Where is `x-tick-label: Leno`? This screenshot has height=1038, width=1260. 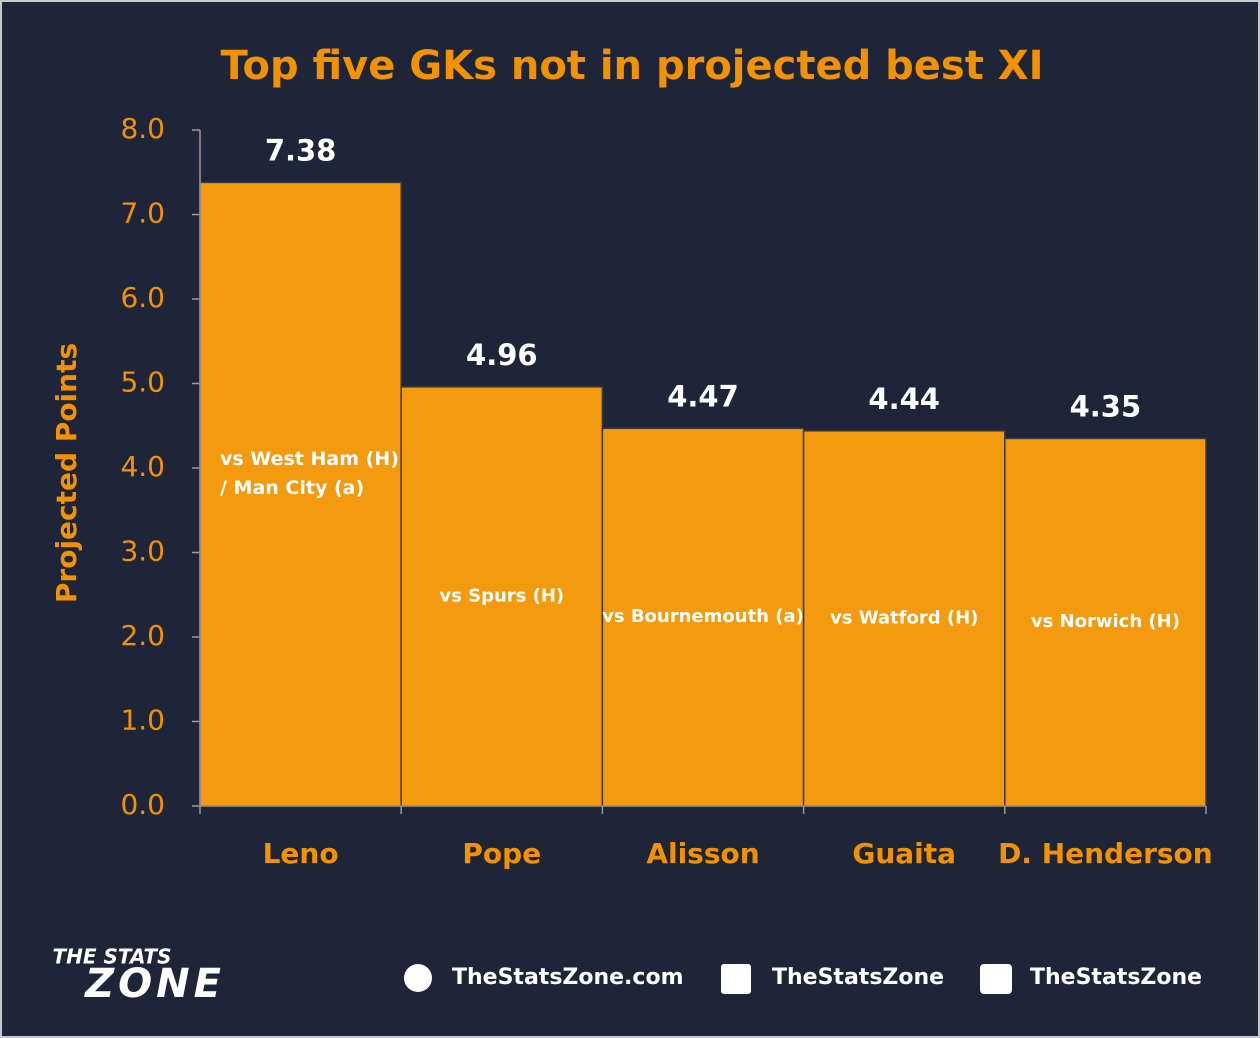 x-tick-label: Leno is located at coordinates (301, 853).